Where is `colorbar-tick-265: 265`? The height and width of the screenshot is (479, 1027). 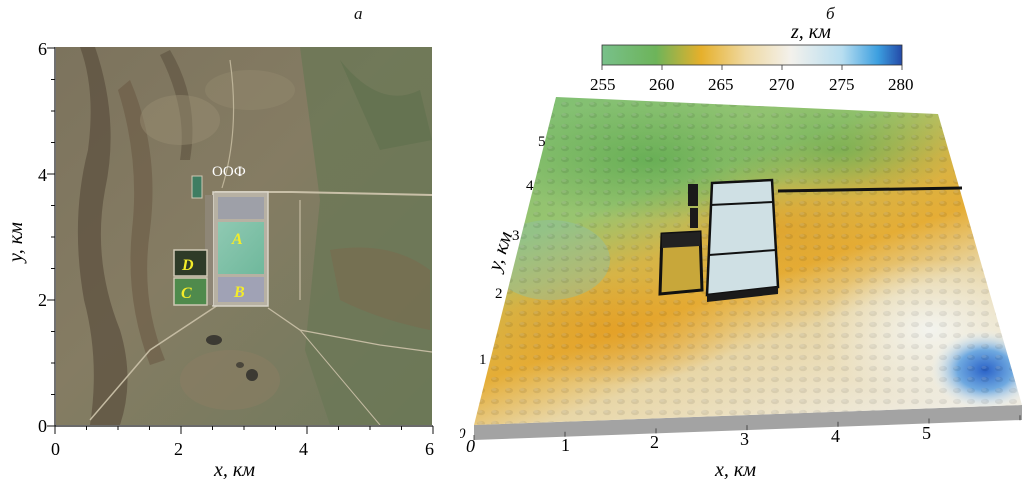 colorbar-tick-265: 265 is located at coordinates (721, 84).